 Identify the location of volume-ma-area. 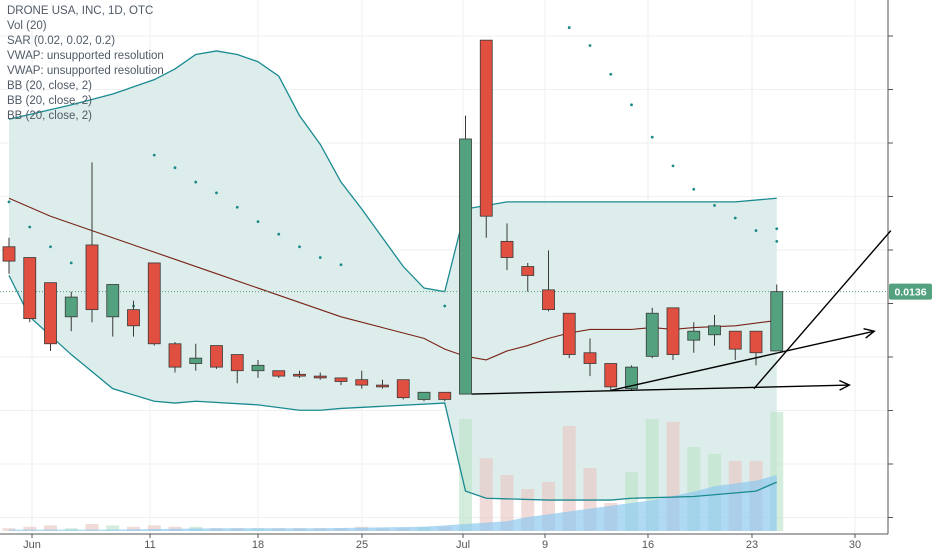
(393, 503).